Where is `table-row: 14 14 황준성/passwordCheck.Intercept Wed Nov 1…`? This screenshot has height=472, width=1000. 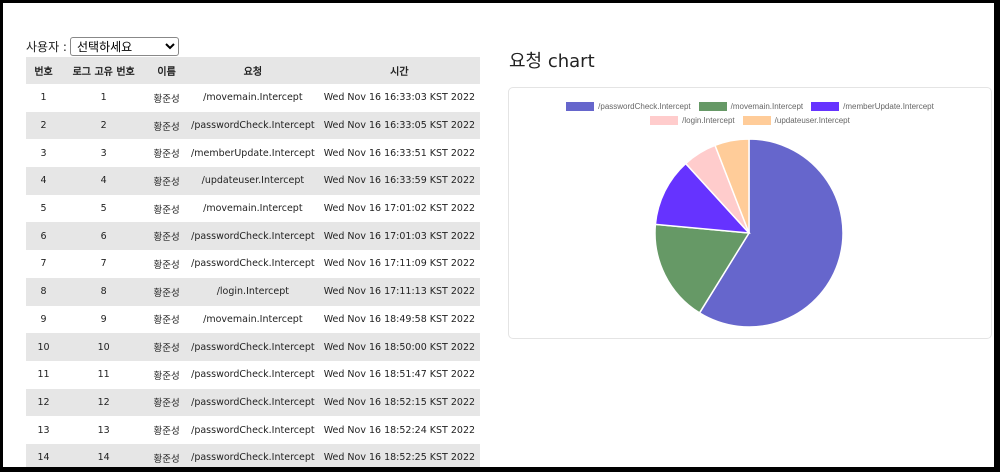
table-row: 14 14 황준성/passwordCheck.Intercept Wed Nov 1… is located at coordinates (253, 455).